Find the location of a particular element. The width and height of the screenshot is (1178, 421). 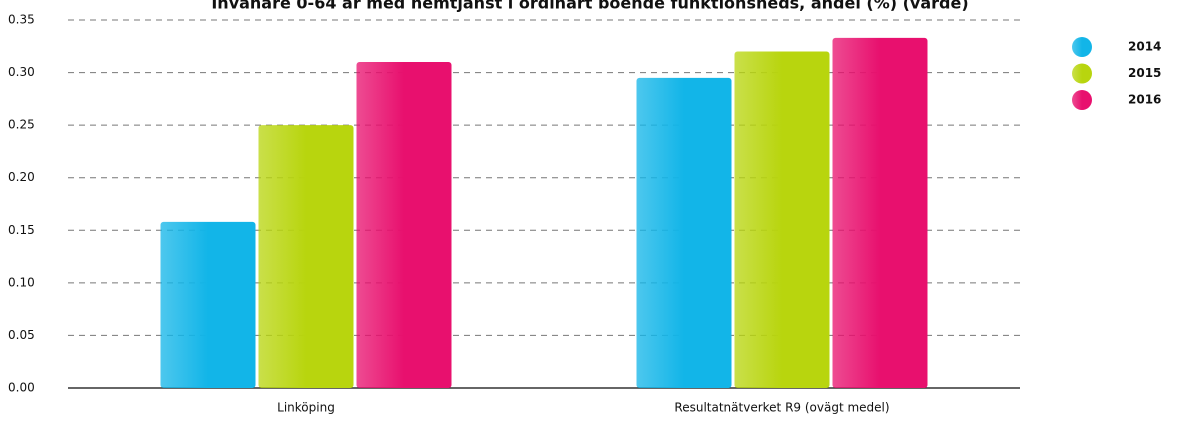

y-tick-label: 0.25 is located at coordinates (21, 125).